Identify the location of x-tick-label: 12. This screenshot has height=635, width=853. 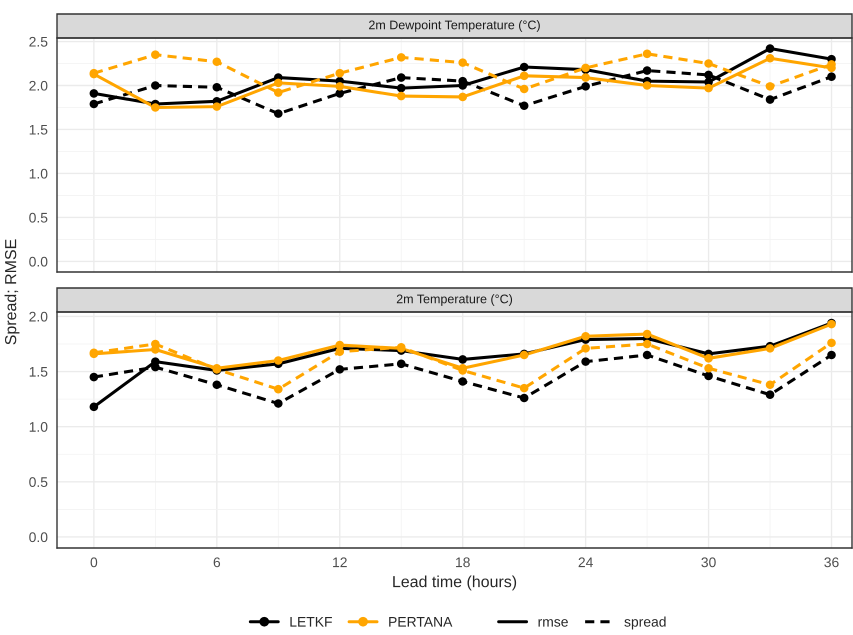
(340, 562).